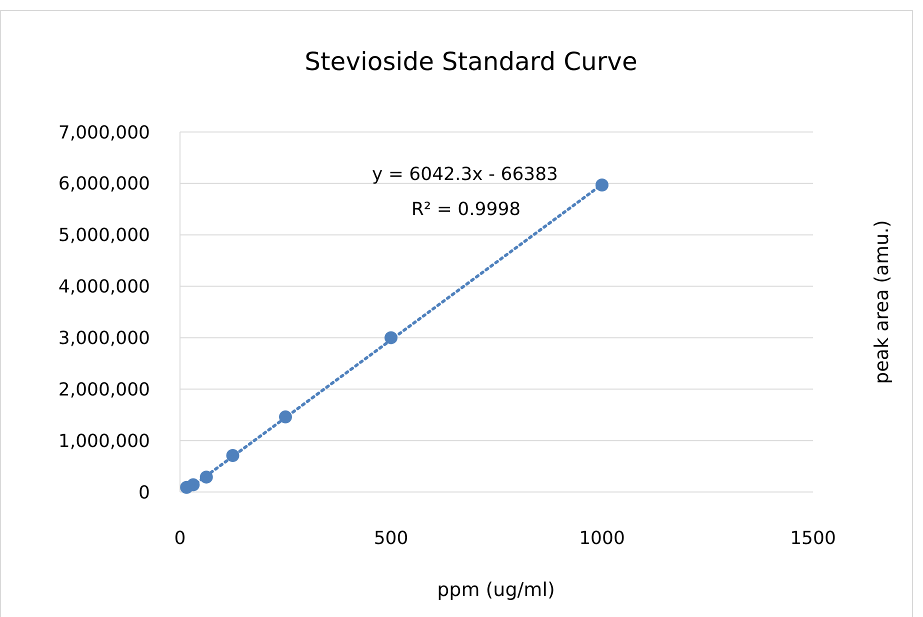 This screenshot has height=617, width=923. I want to click on point, so click(602, 185).